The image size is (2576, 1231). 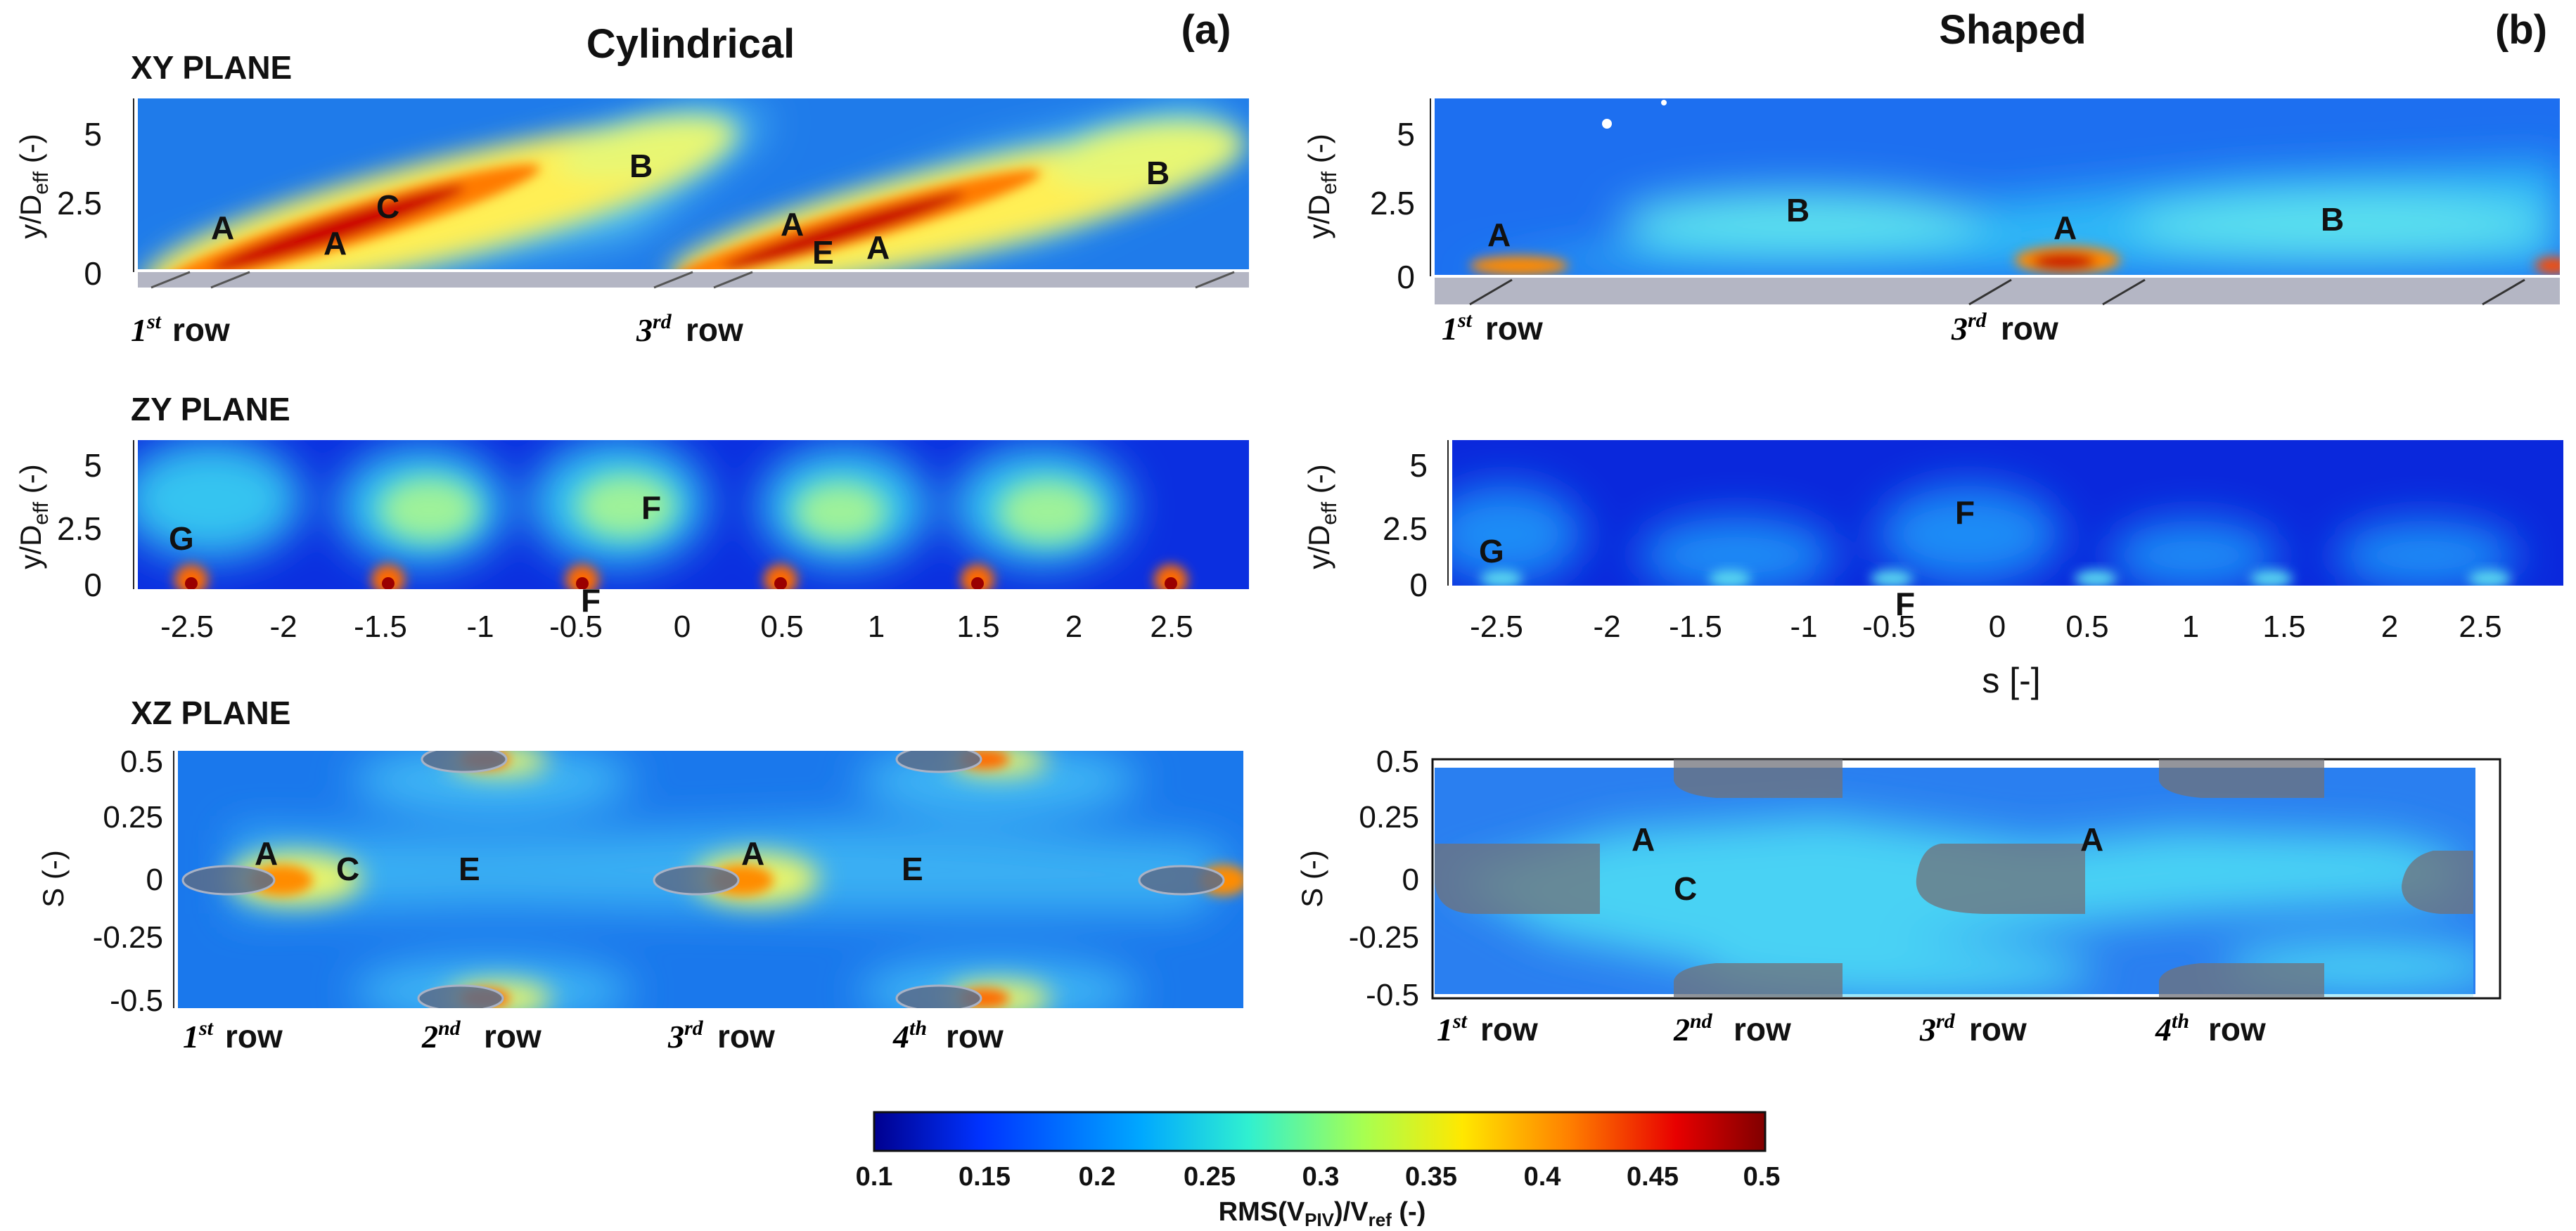 I want to click on title-cylindrical: Cylindrical, so click(x=691, y=44).